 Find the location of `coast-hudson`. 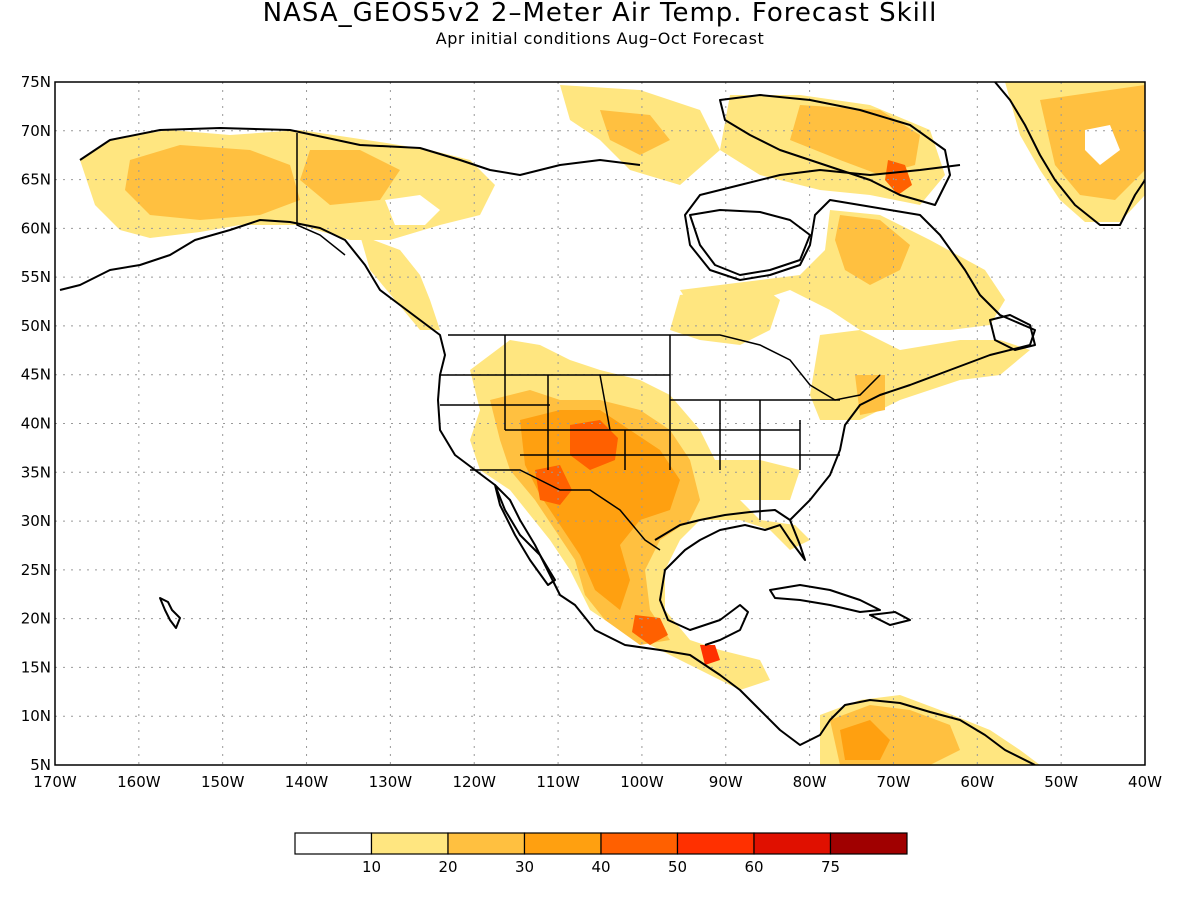

coast-hudson is located at coordinates (750, 242).